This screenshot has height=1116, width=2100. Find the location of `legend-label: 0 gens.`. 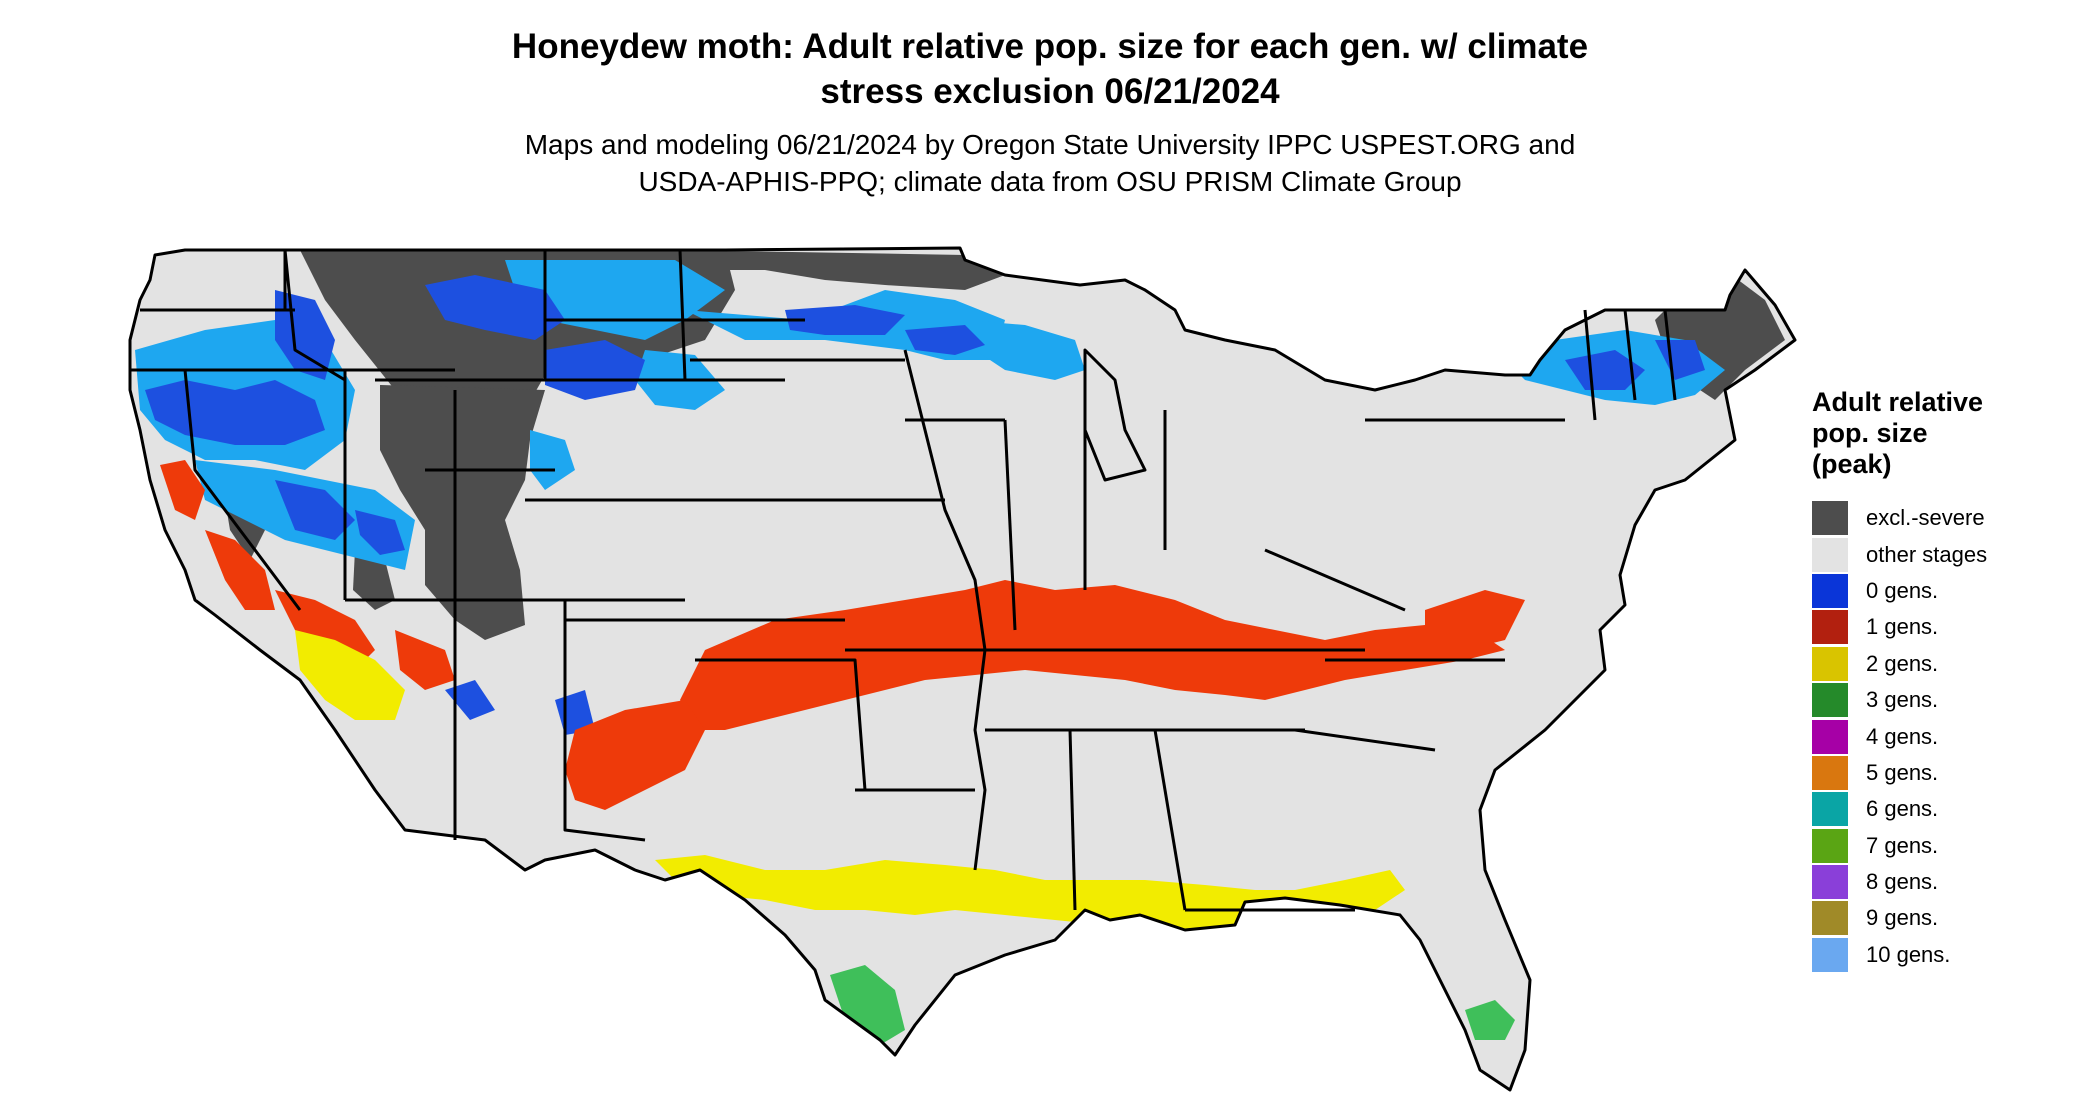

legend-label: 0 gens. is located at coordinates (1902, 590).